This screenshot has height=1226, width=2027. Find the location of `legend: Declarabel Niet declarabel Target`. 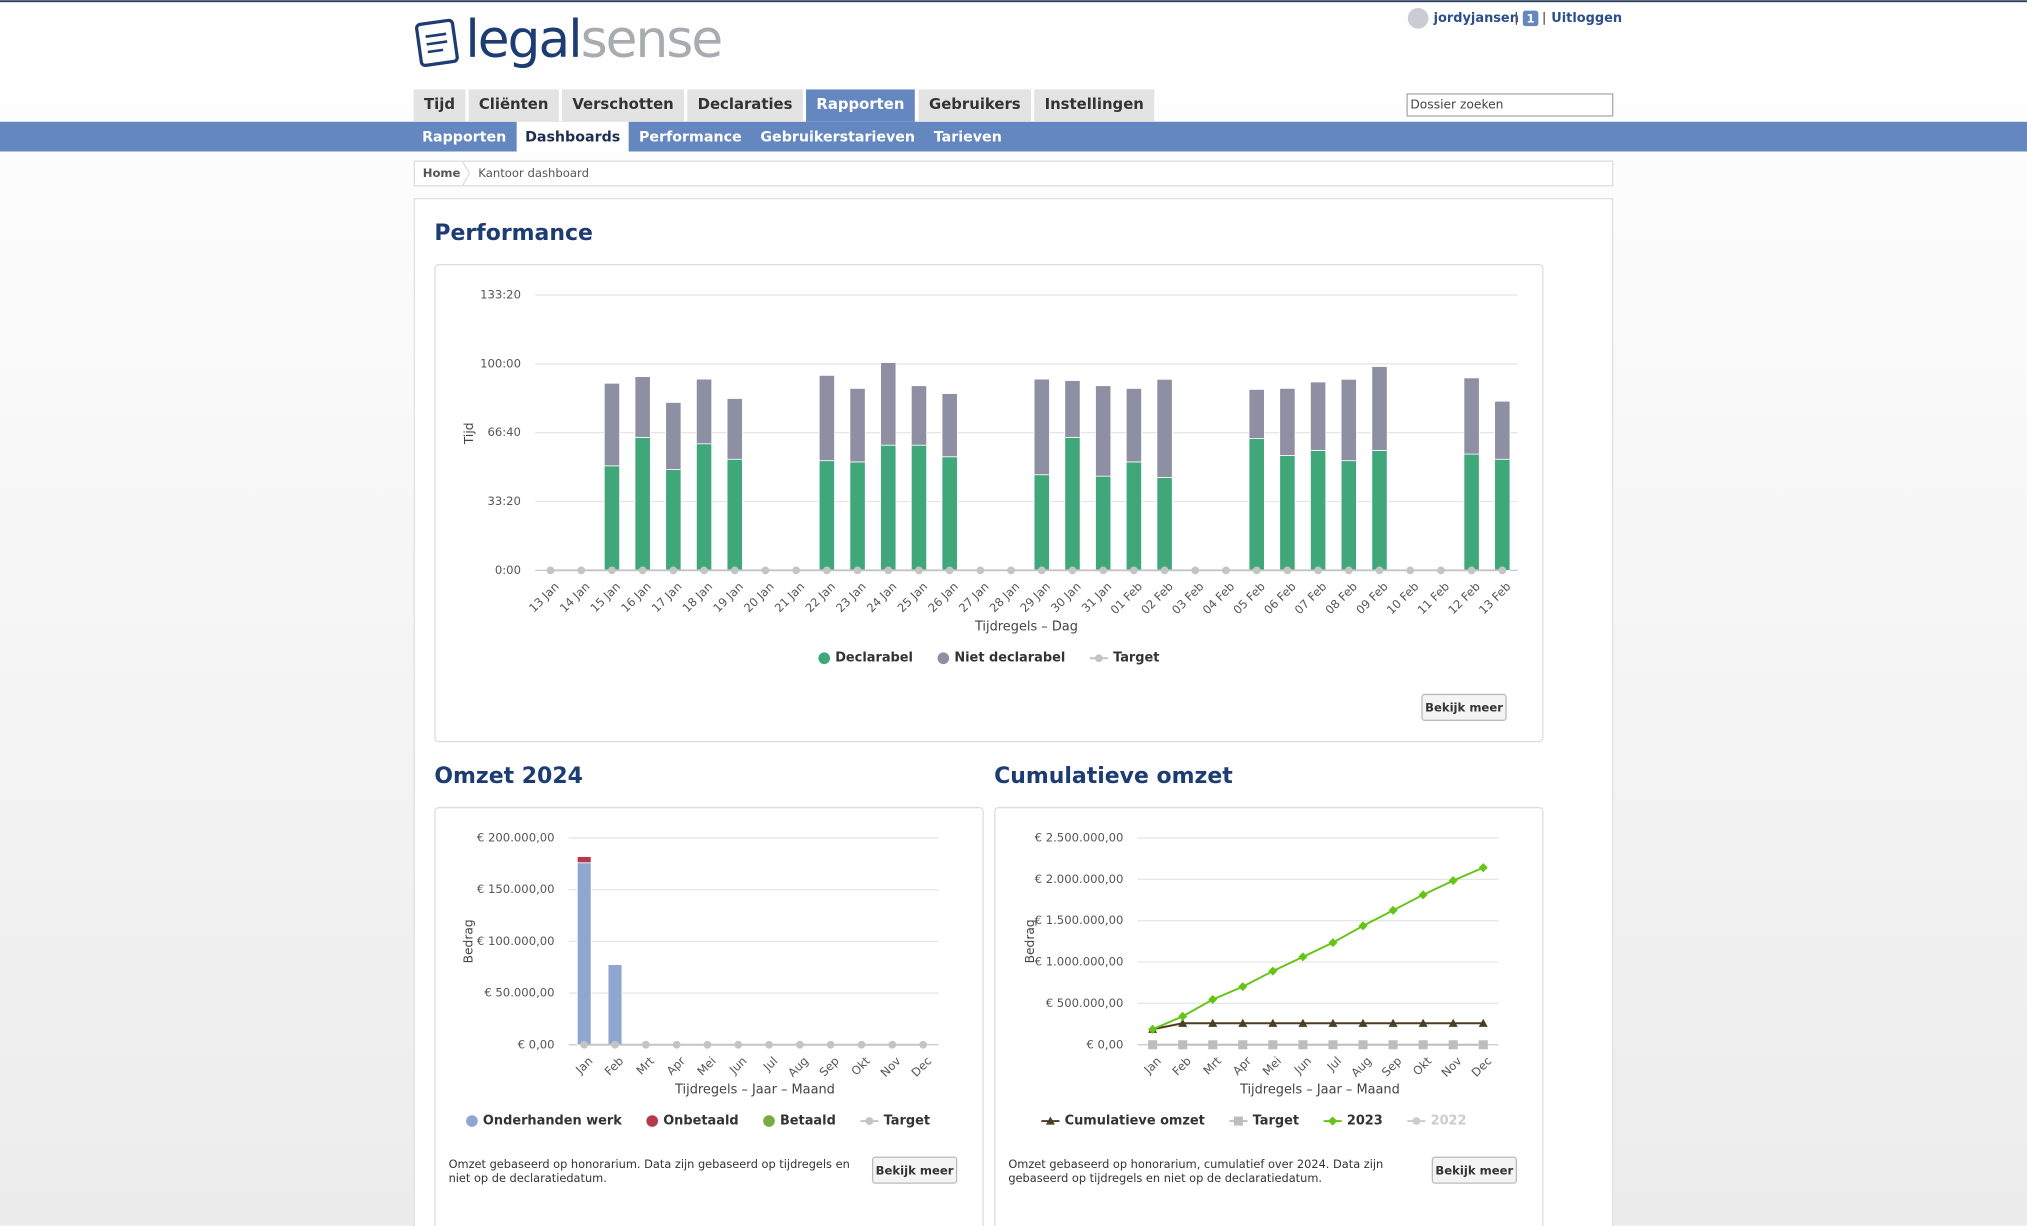

legend: Declarabel Niet declarabel Target is located at coordinates (988, 658).